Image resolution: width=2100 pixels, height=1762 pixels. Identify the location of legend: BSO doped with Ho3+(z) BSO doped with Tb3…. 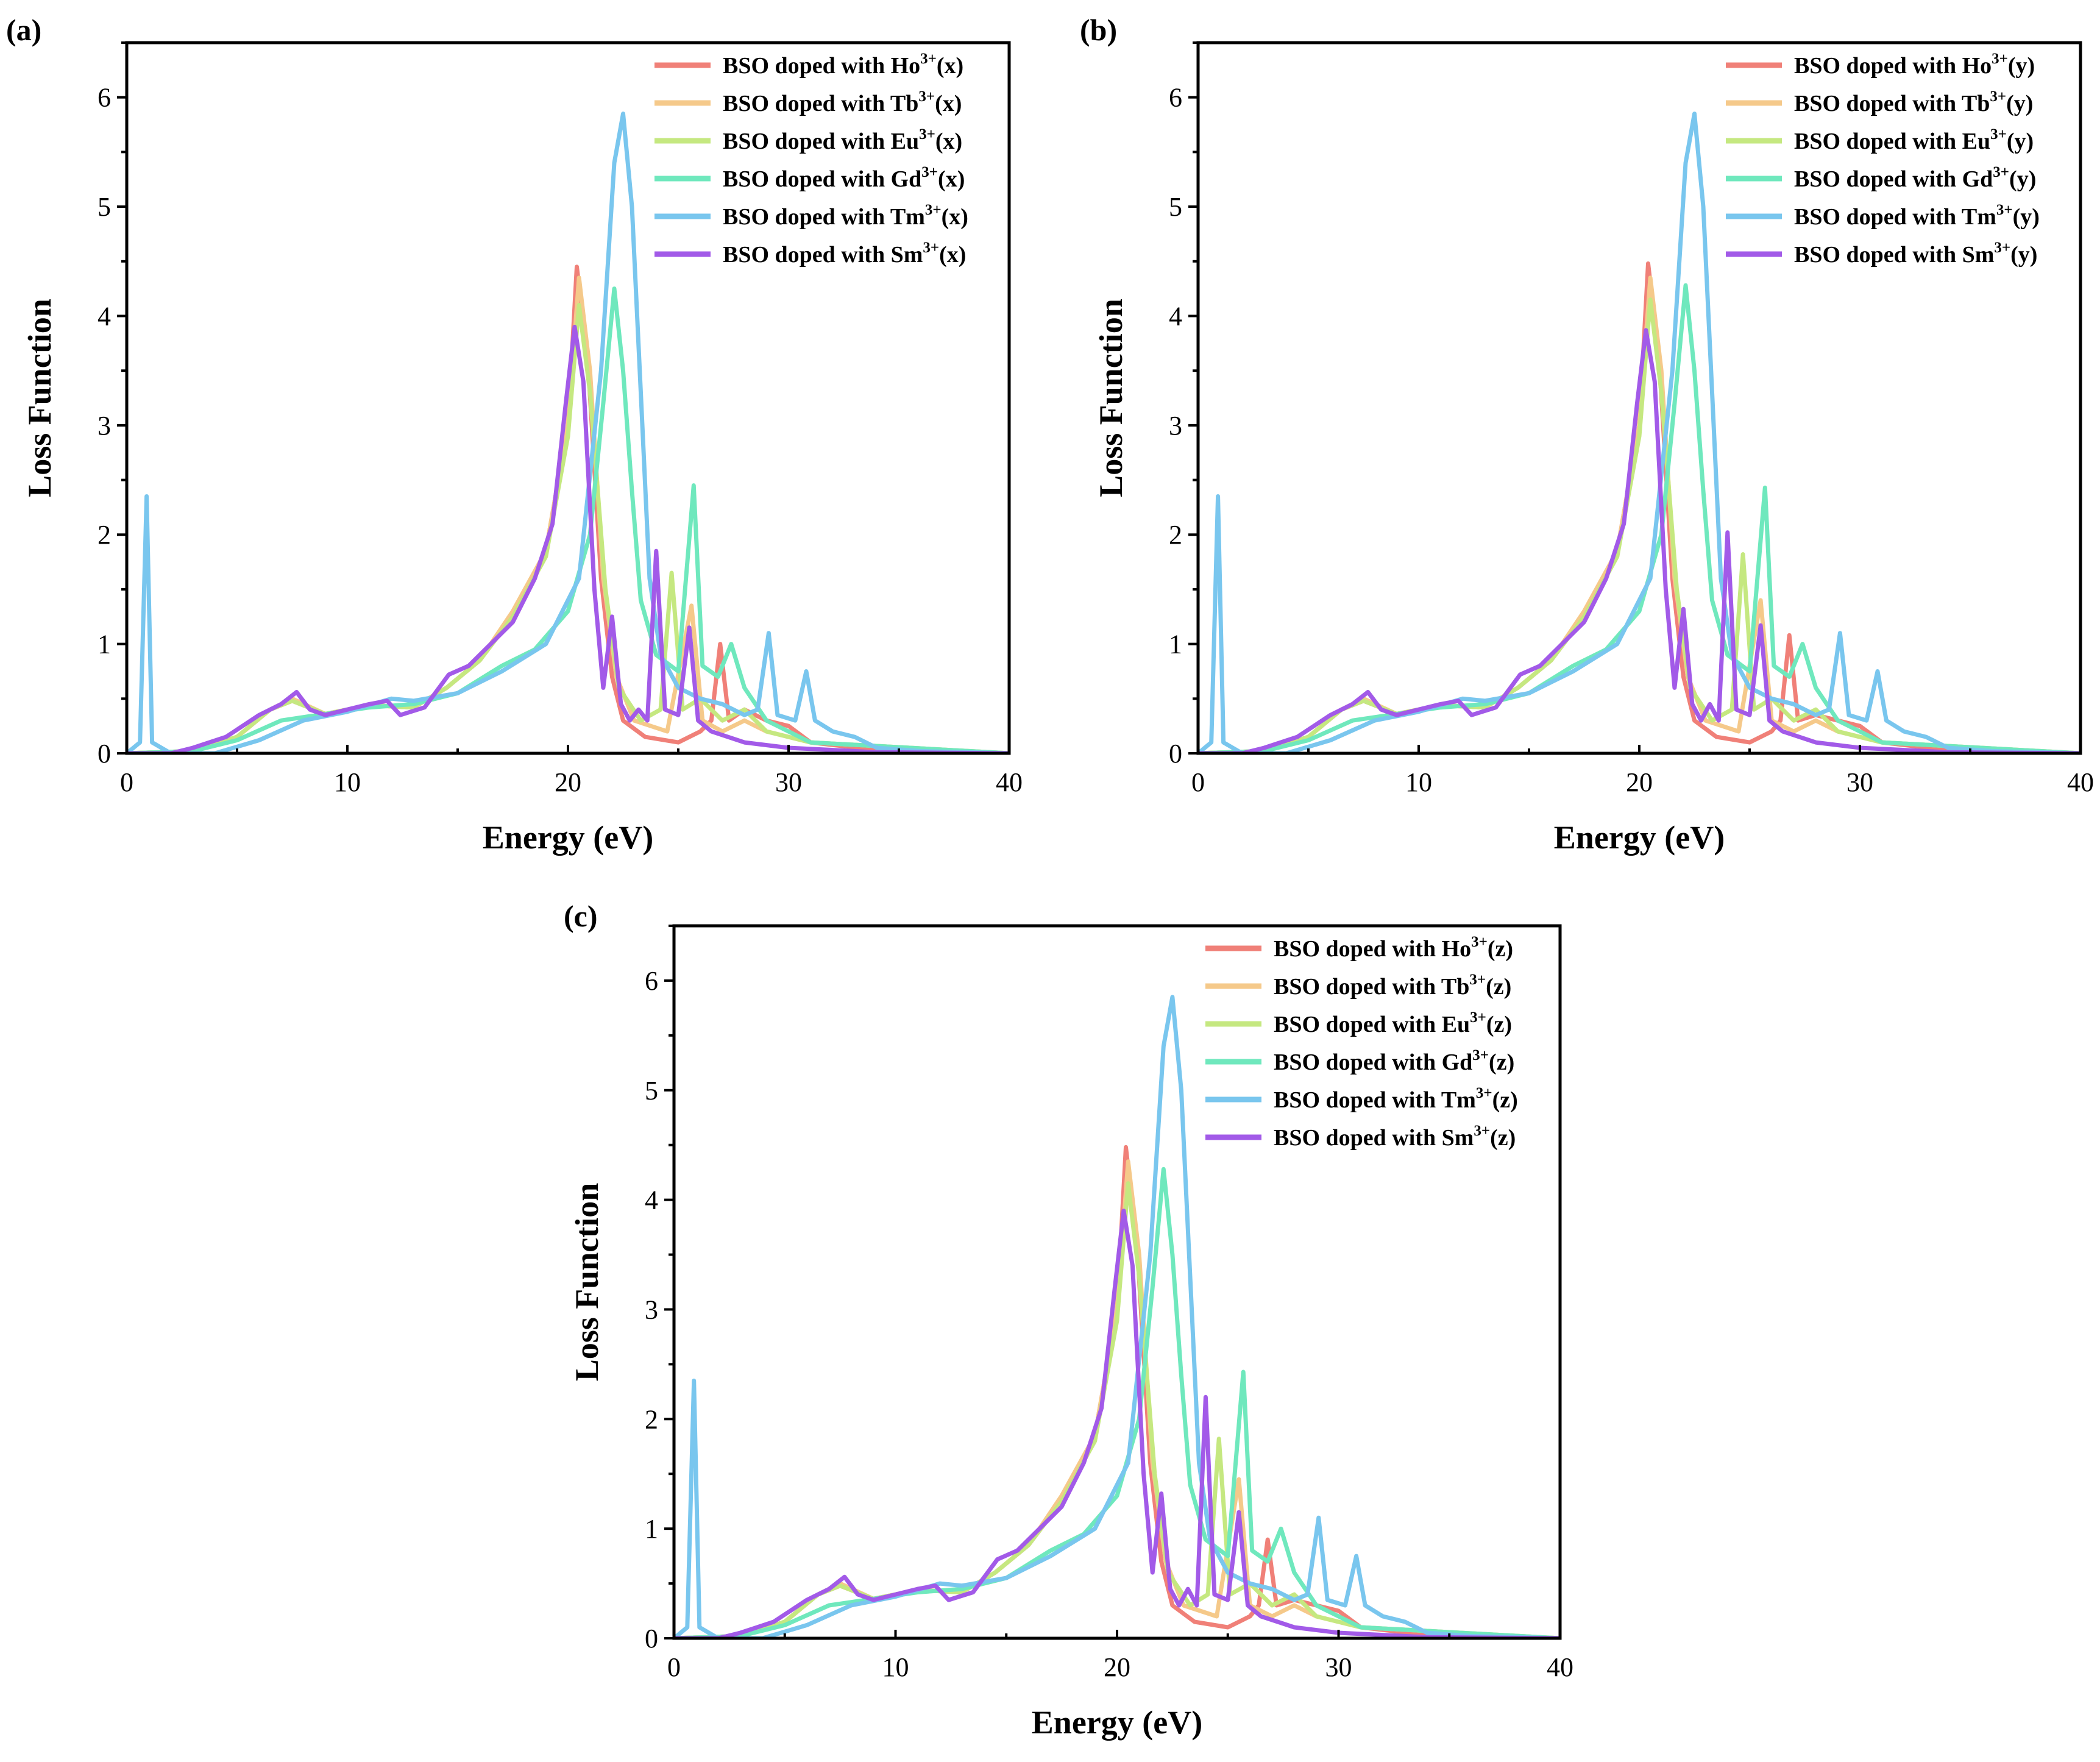
(1361, 1042).